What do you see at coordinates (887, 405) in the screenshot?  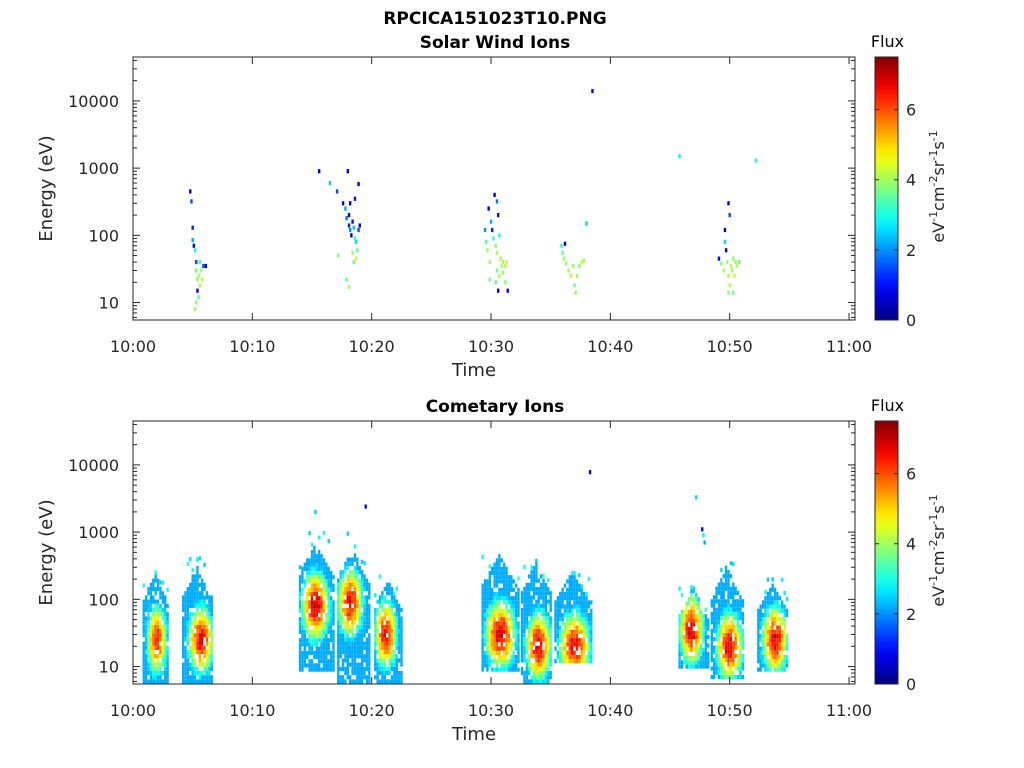 I see `colorbar-title: Flux` at bounding box center [887, 405].